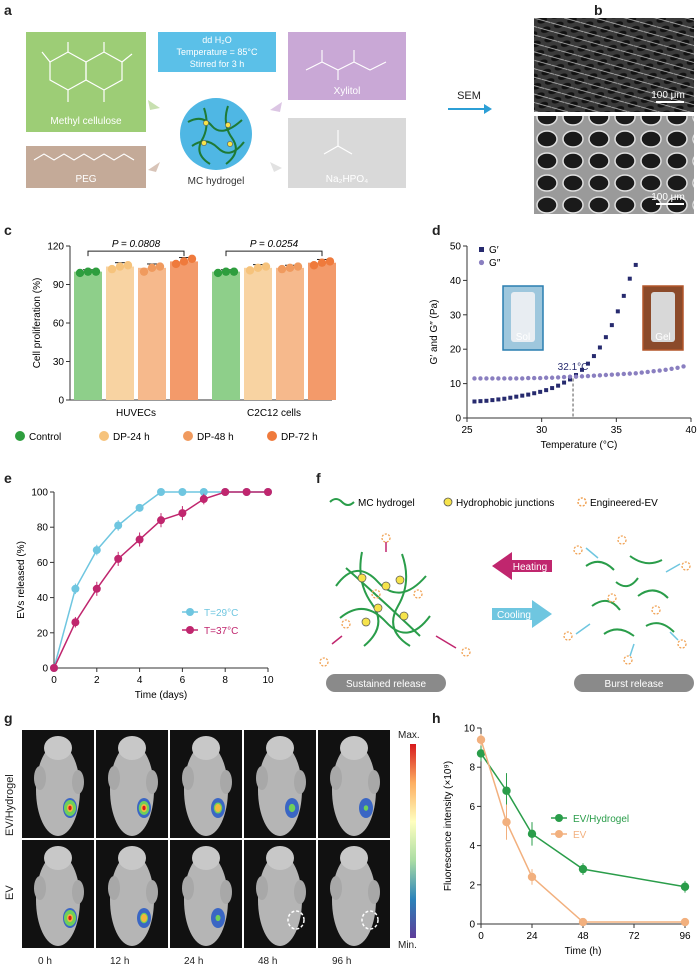  I want to click on time-label-24h: 24 h, so click(194, 961).